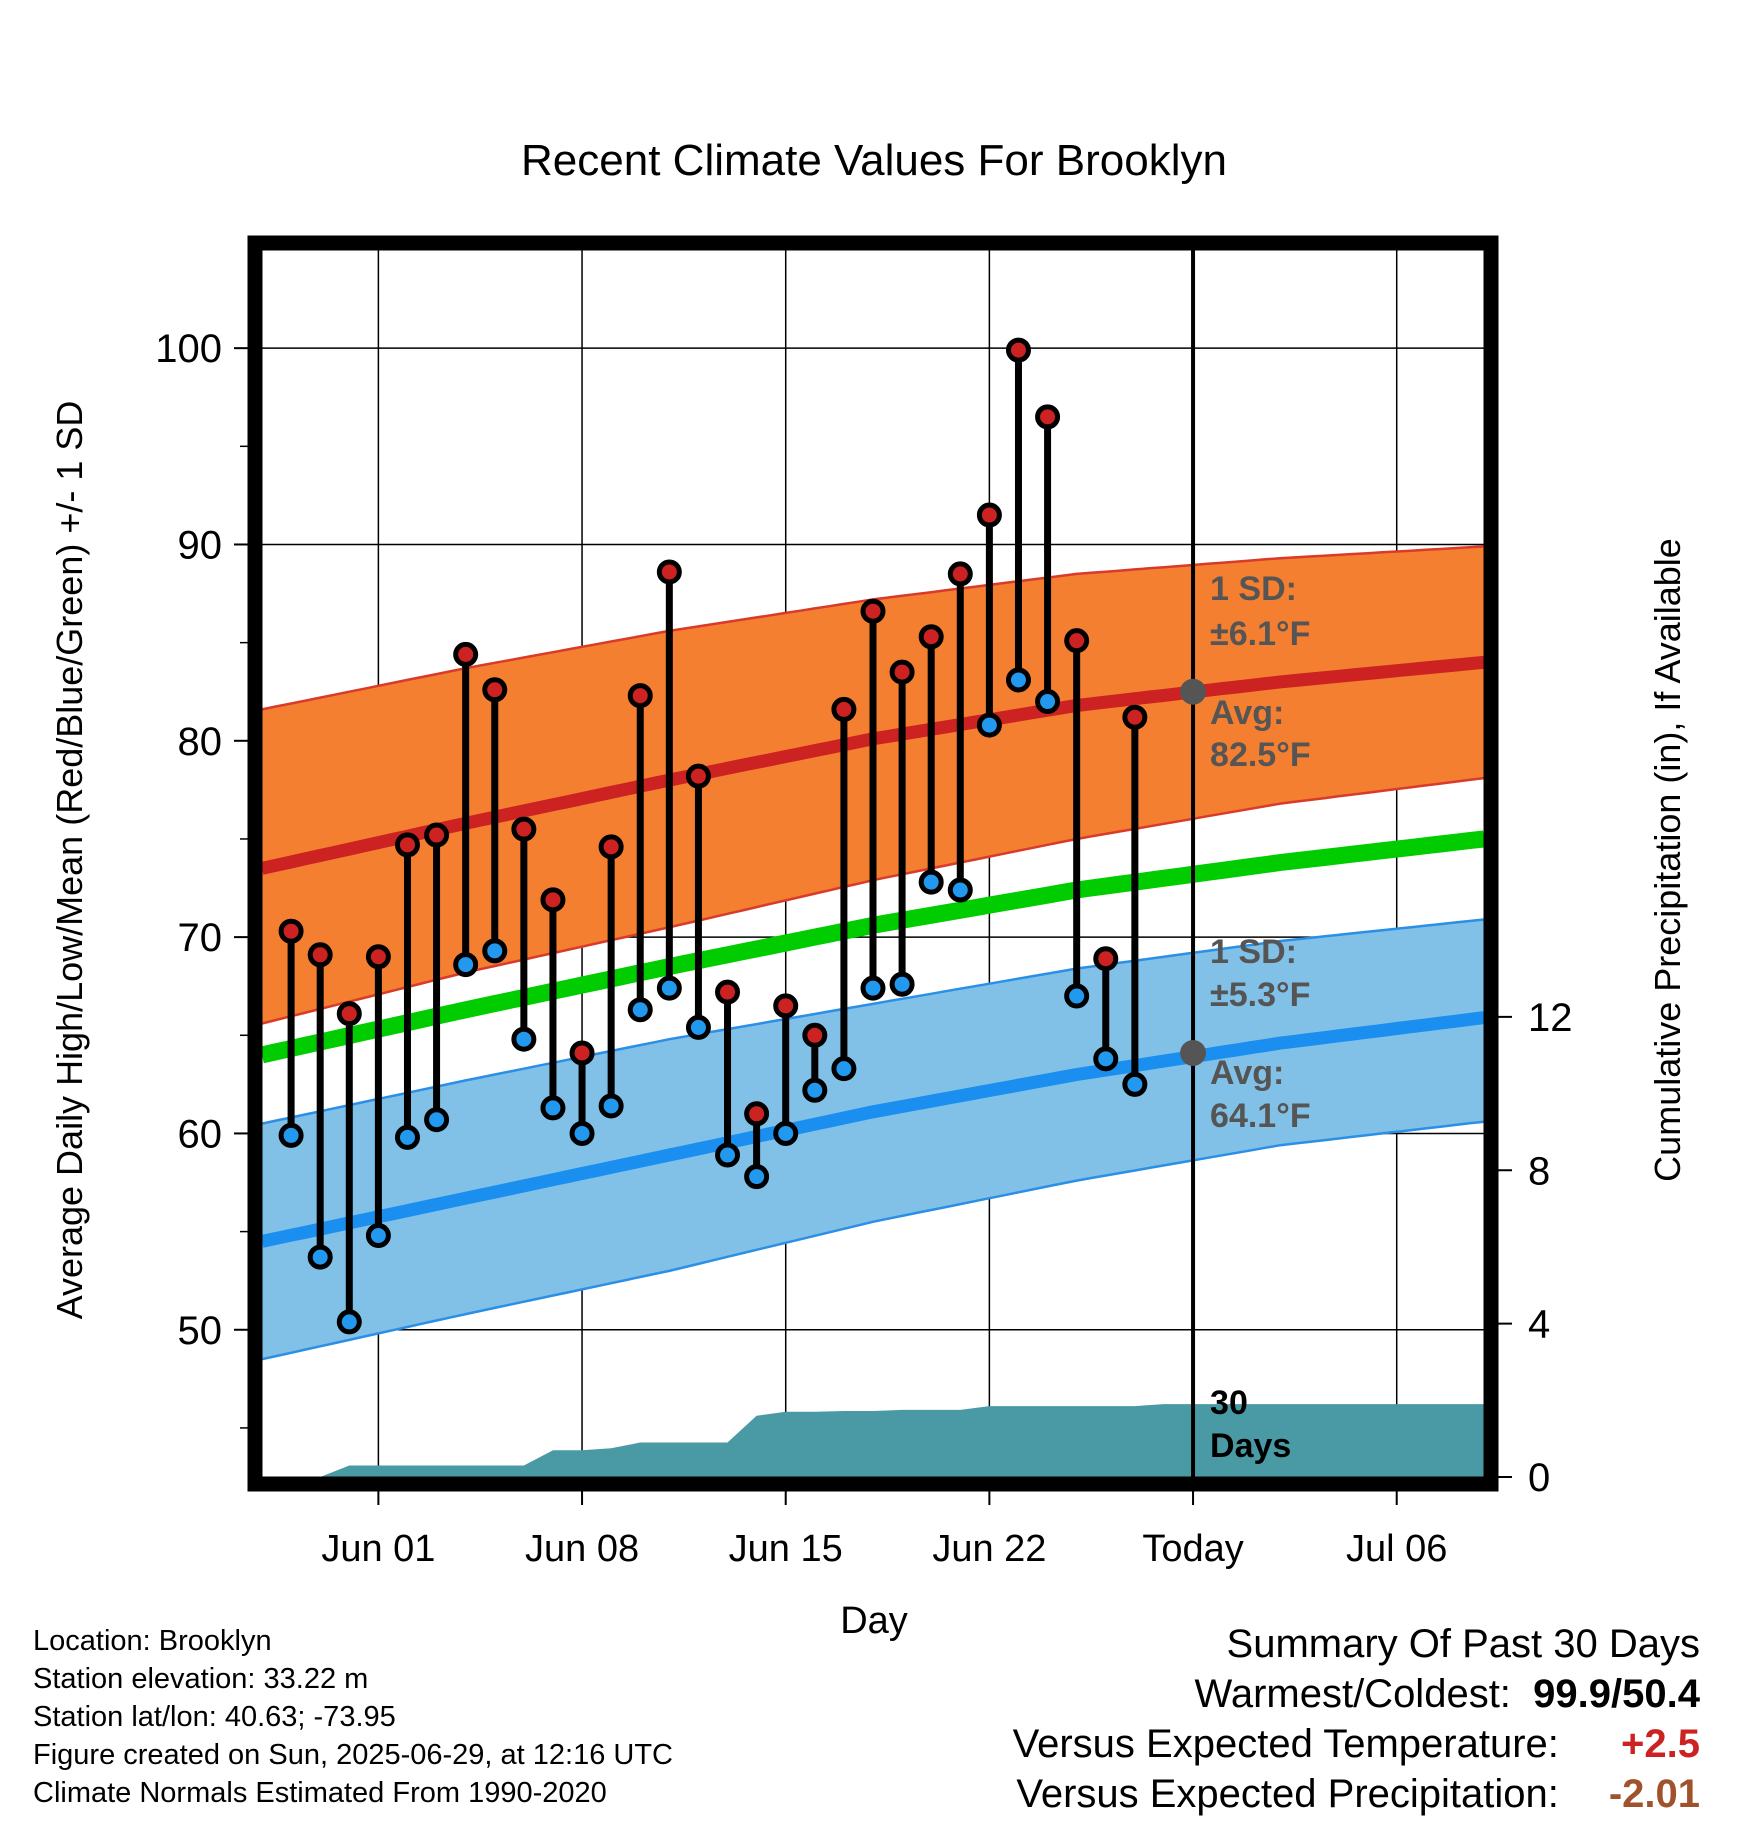  I want to click on days-count-annotation: 30, so click(1229, 1403).